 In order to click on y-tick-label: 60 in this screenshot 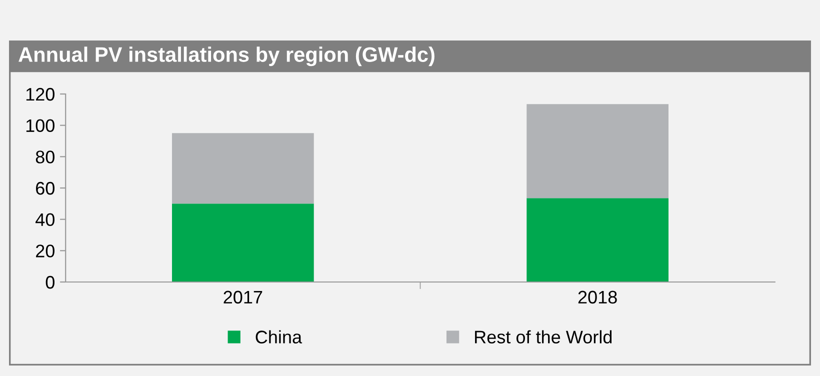, I will do `click(45, 188)`.